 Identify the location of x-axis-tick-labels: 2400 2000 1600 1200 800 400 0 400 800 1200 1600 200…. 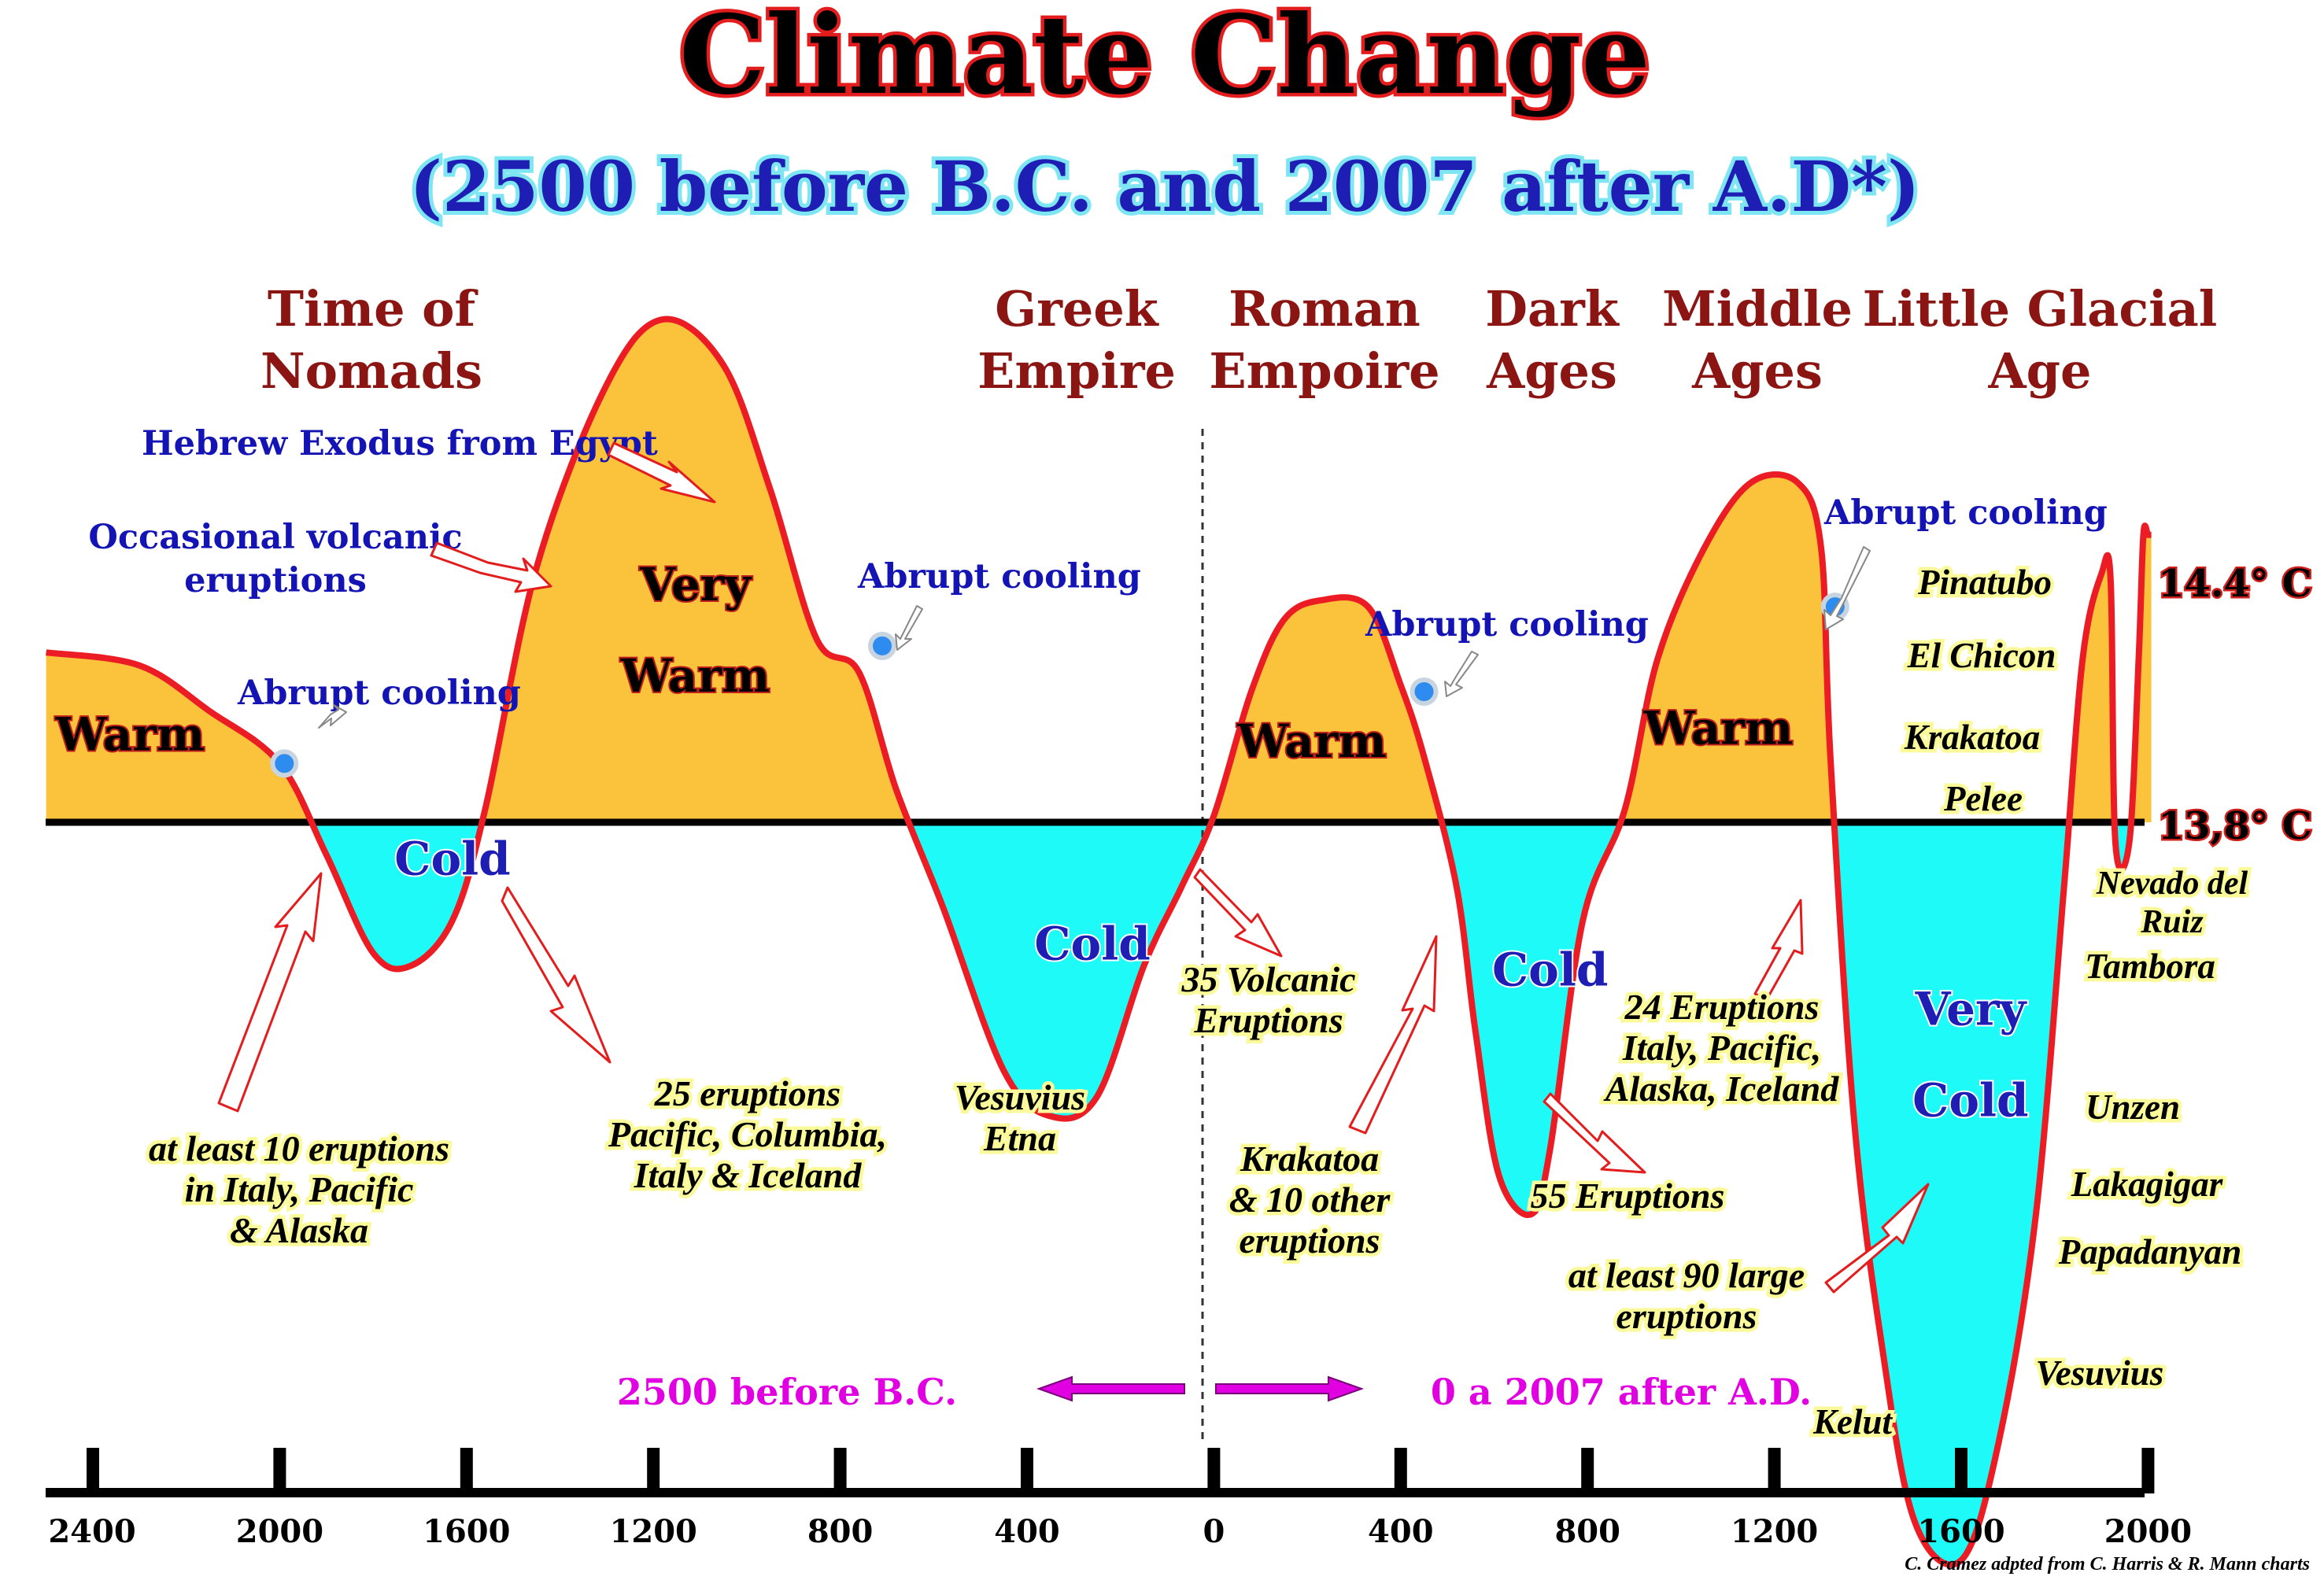
(1120, 1531).